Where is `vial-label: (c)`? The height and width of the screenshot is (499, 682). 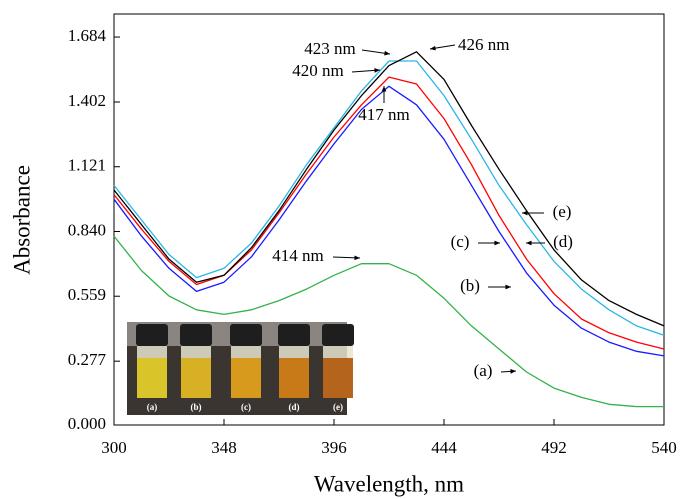 vial-label: (c) is located at coordinates (246, 407).